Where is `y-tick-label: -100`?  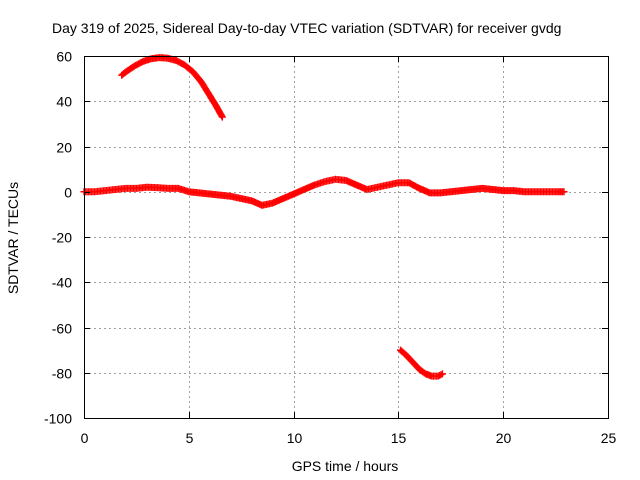 y-tick-label: -100 is located at coordinates (58, 419).